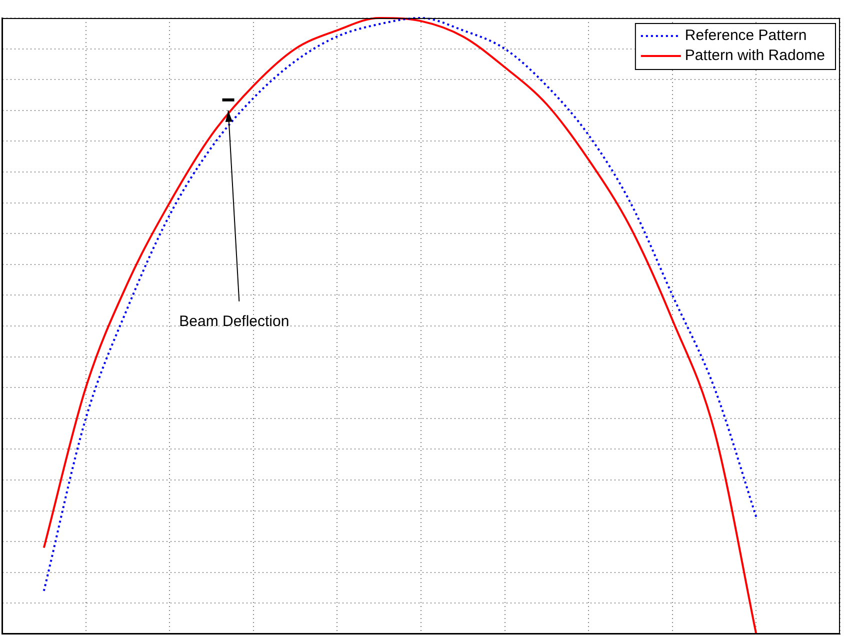  Describe the element at coordinates (234, 321) in the screenshot. I see `annotation: Beam Deflection` at that location.